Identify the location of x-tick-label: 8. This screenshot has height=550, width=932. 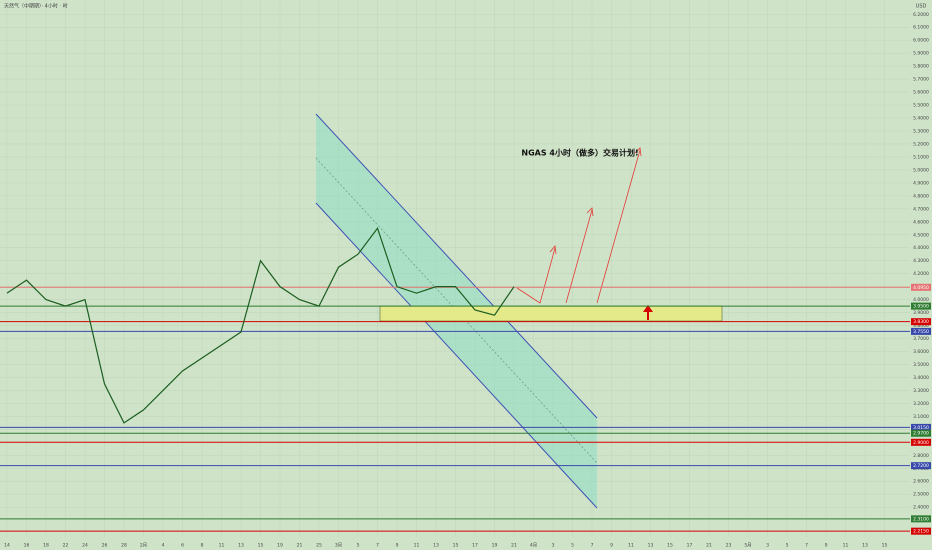
(202, 546).